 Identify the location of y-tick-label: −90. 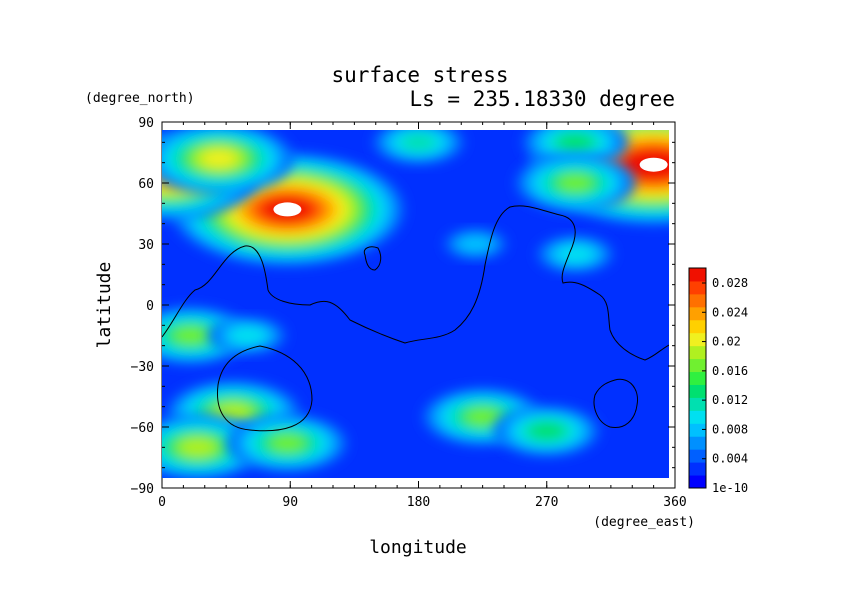
(142, 489).